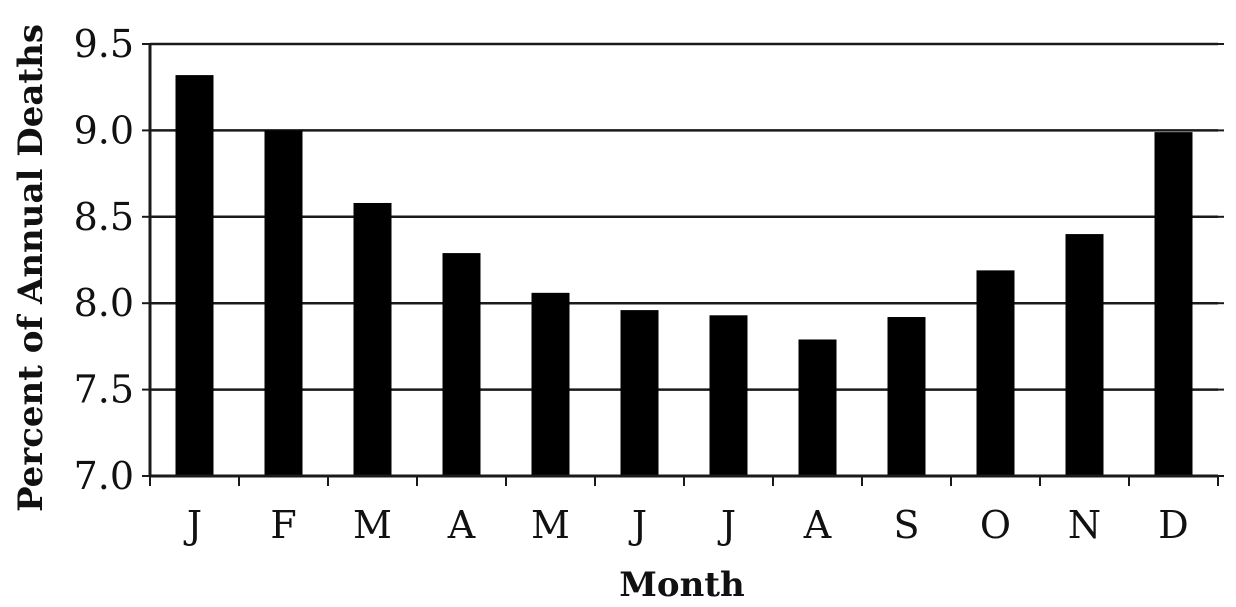 The height and width of the screenshot is (607, 1236). I want to click on x-tick-label: F, so click(283, 525).